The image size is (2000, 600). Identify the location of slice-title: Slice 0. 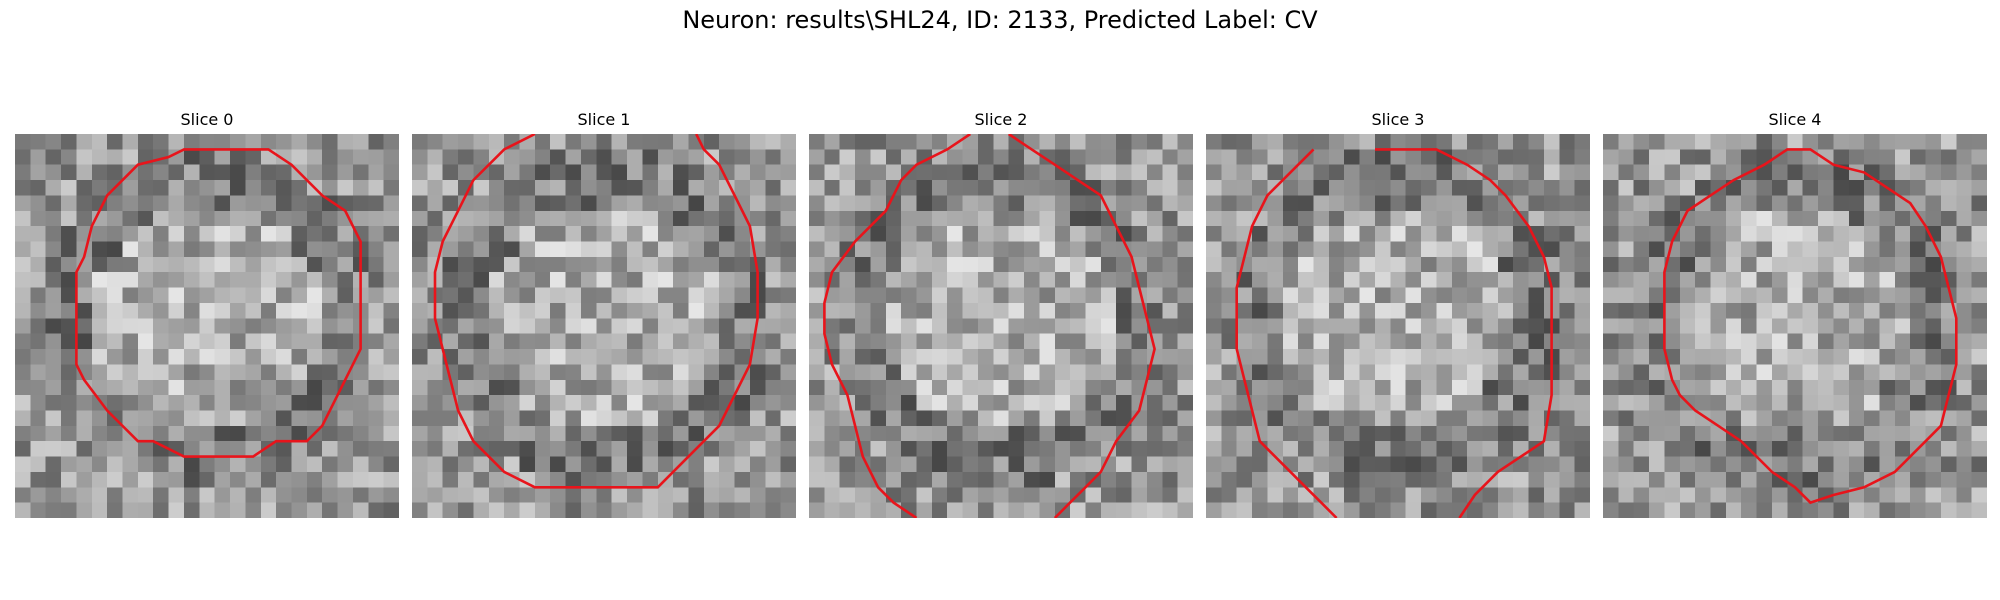
(207, 119).